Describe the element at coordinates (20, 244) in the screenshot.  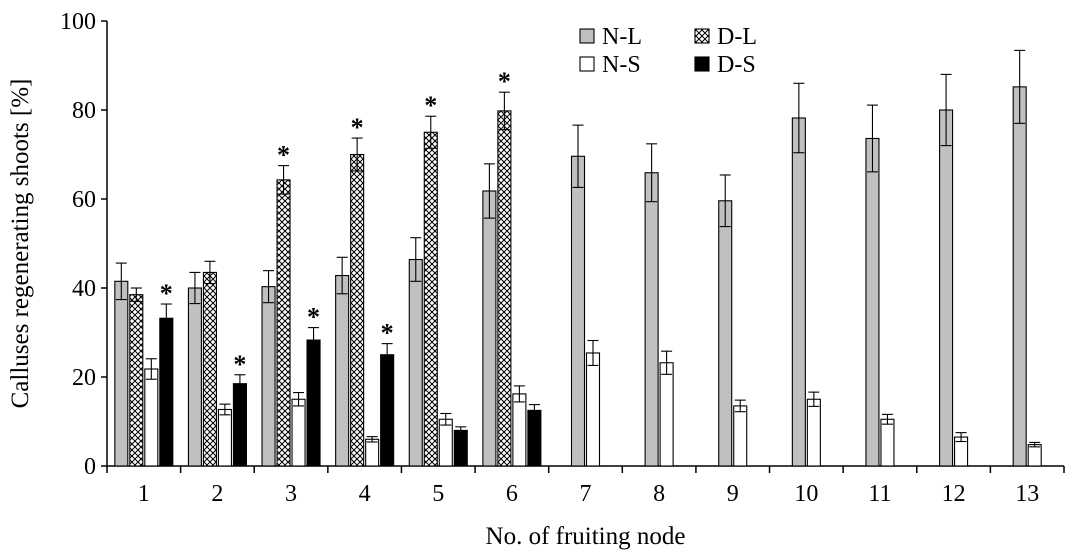
I see `y-axis-title: Calluses regenerating shoots [%]` at that location.